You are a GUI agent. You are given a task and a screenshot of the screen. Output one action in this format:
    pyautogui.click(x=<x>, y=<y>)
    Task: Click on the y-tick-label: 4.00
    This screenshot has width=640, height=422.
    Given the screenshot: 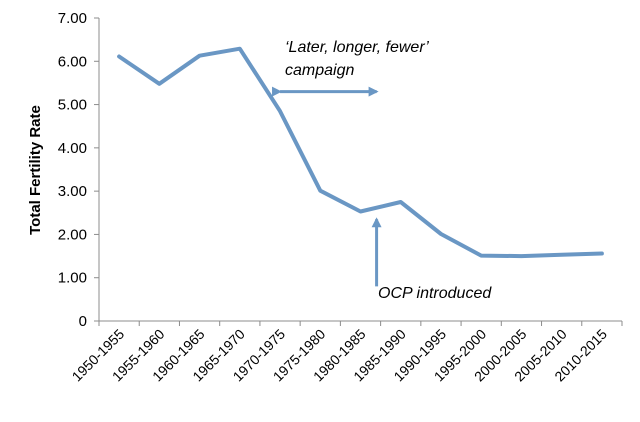 What is the action you would take?
    pyautogui.click(x=72, y=148)
    